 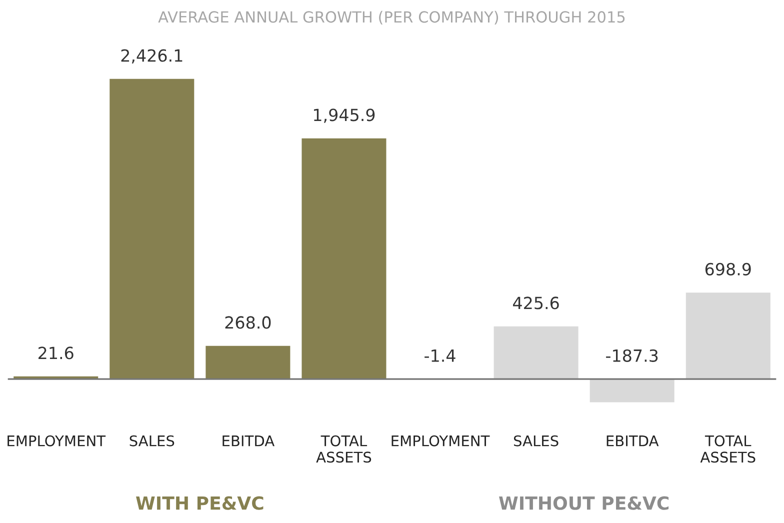 I want to click on data-label: 1,945.9, so click(x=344, y=115).